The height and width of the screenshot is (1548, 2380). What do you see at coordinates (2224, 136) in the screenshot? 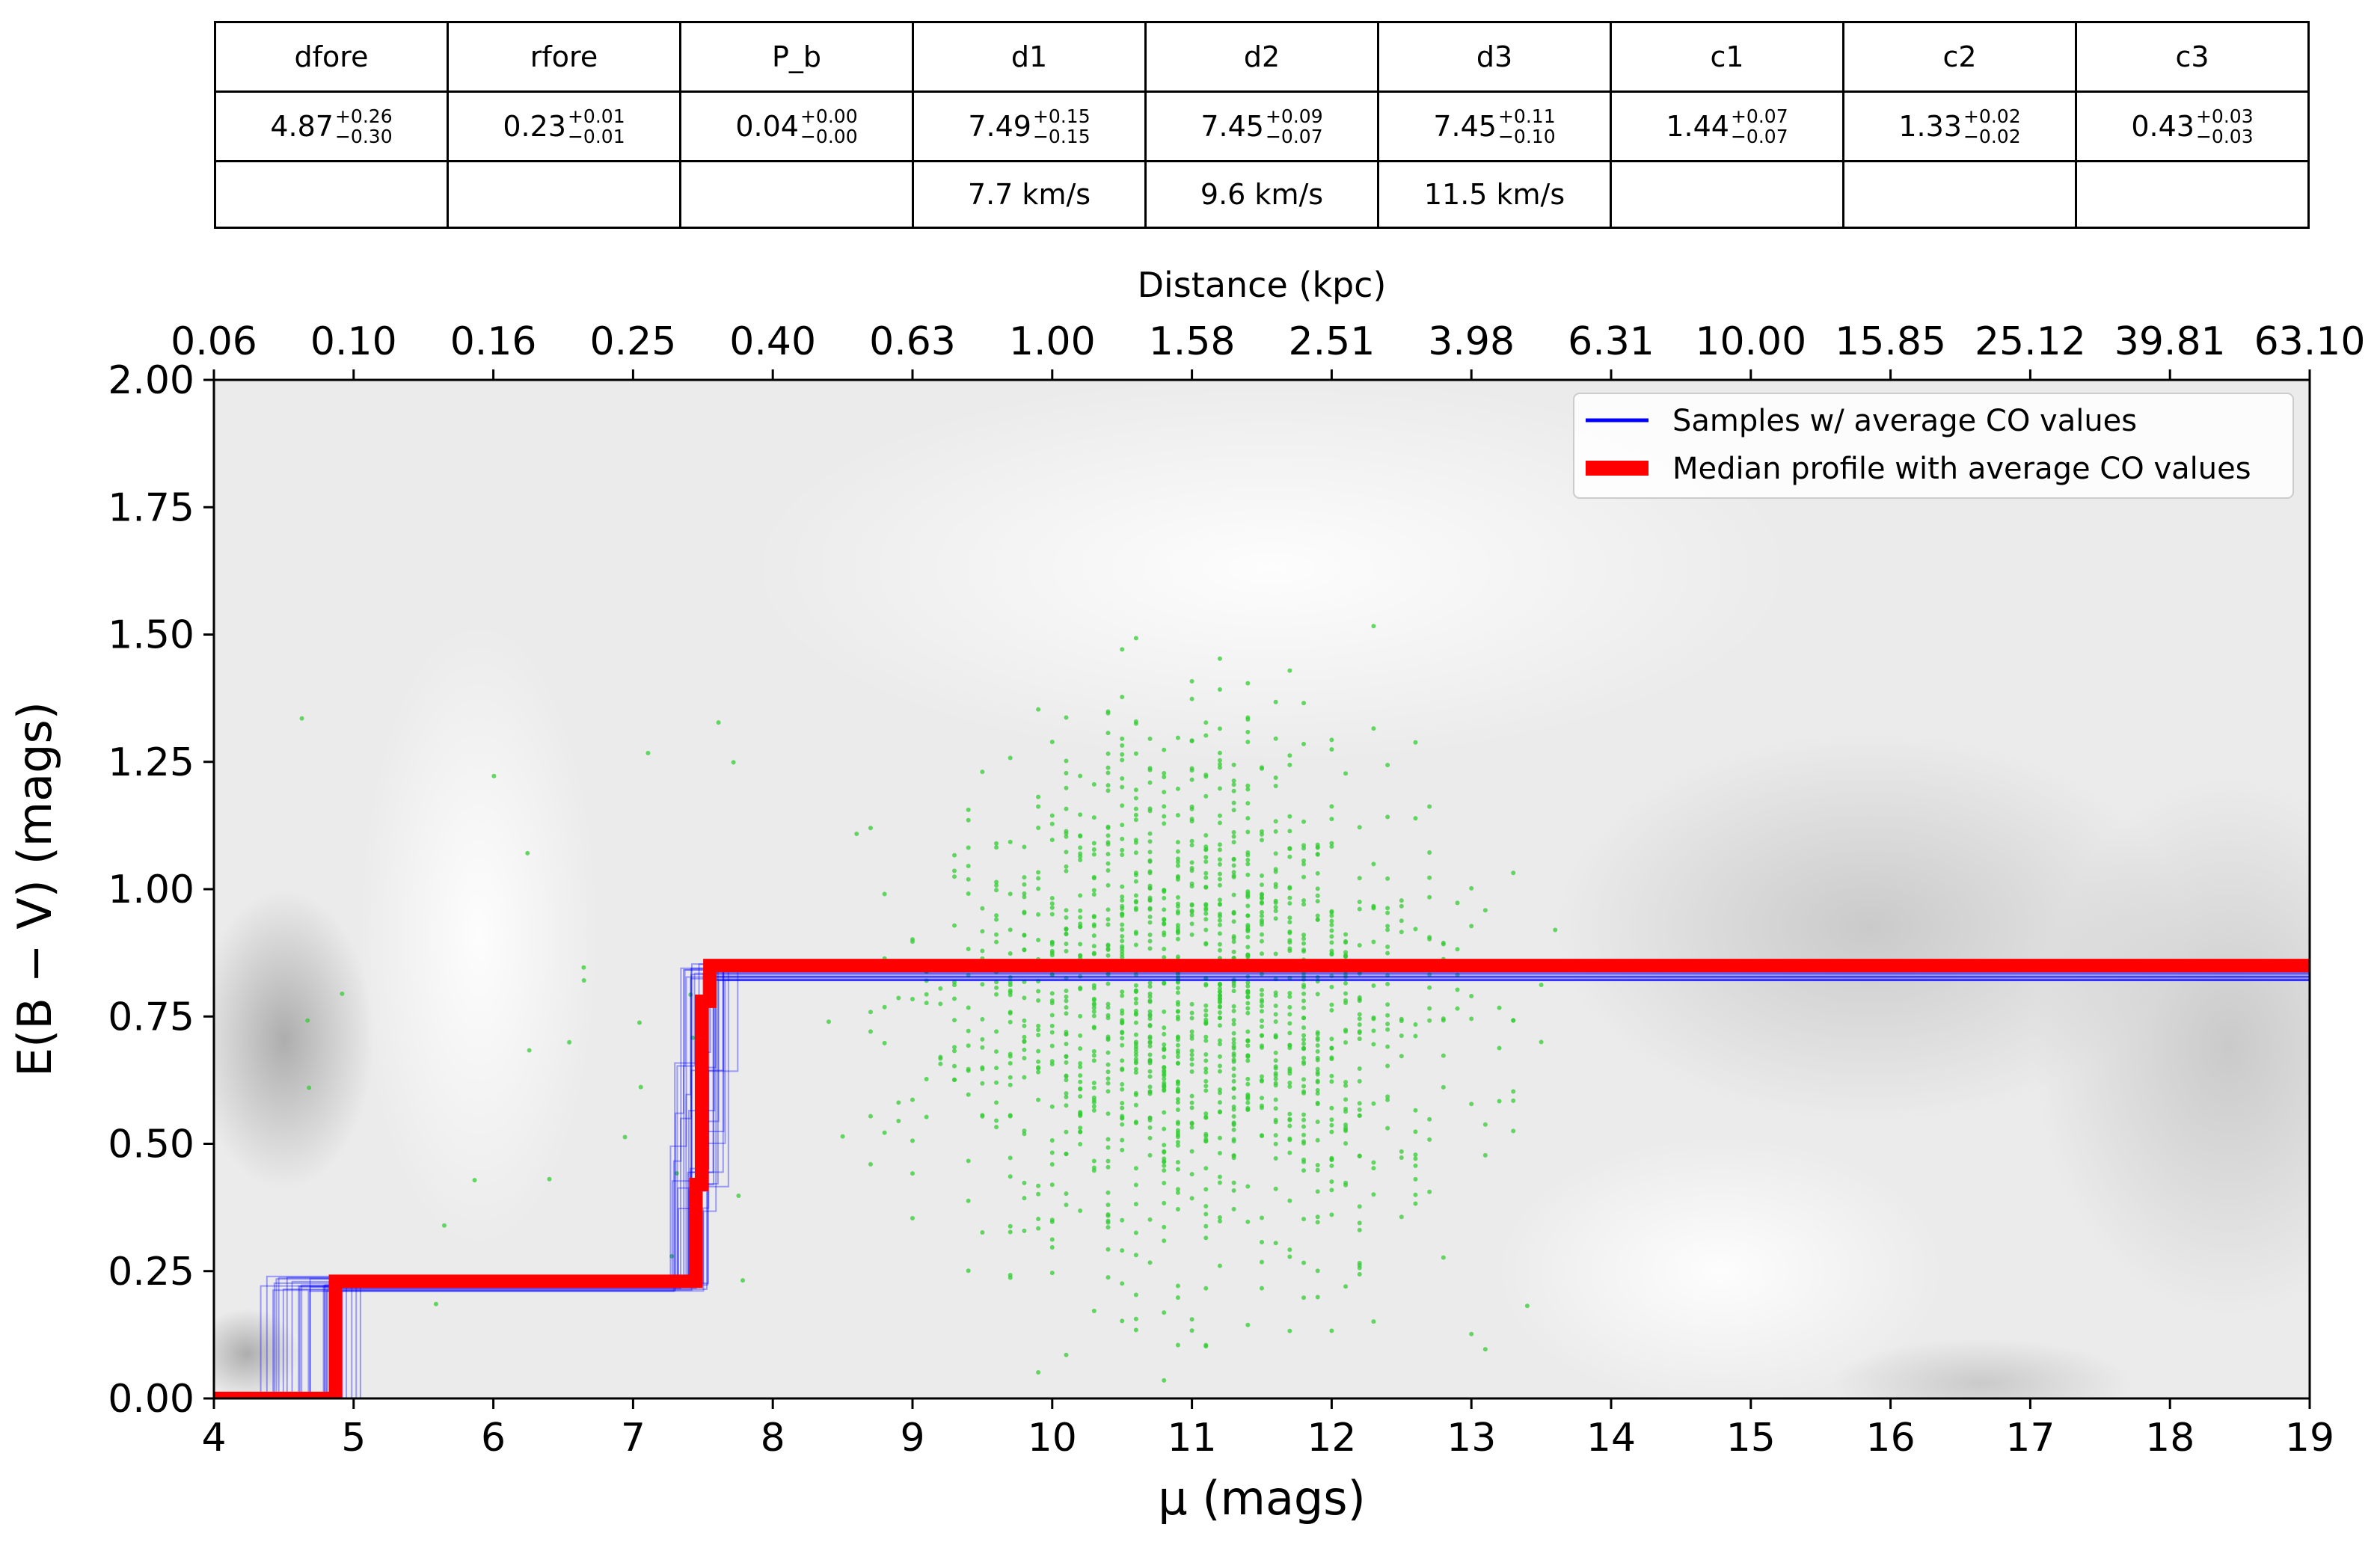
I see `lower-error: −0.03` at bounding box center [2224, 136].